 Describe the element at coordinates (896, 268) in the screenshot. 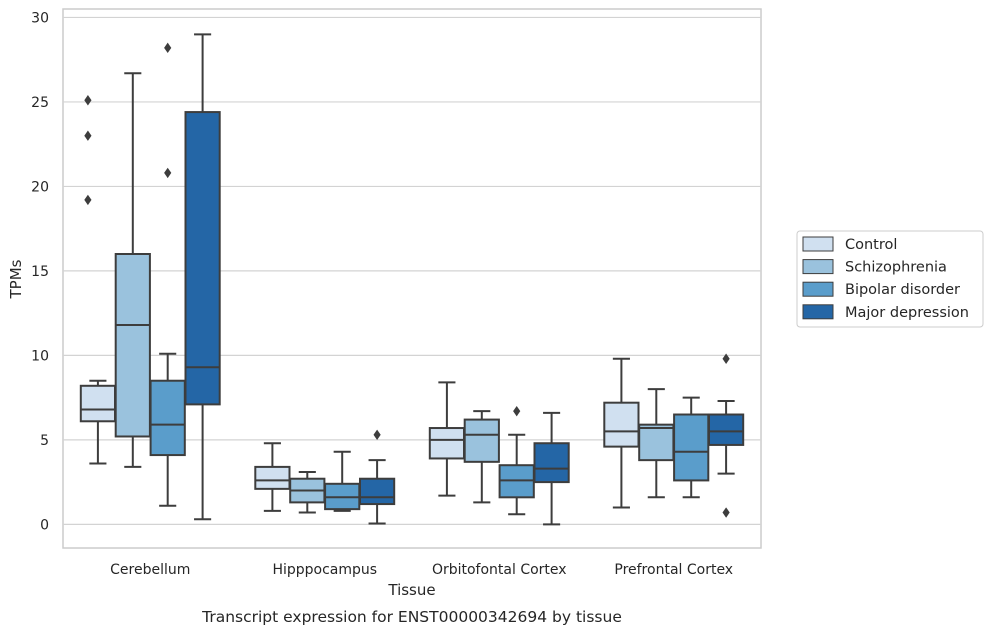

I see `legend-label: Schizophrenia` at that location.